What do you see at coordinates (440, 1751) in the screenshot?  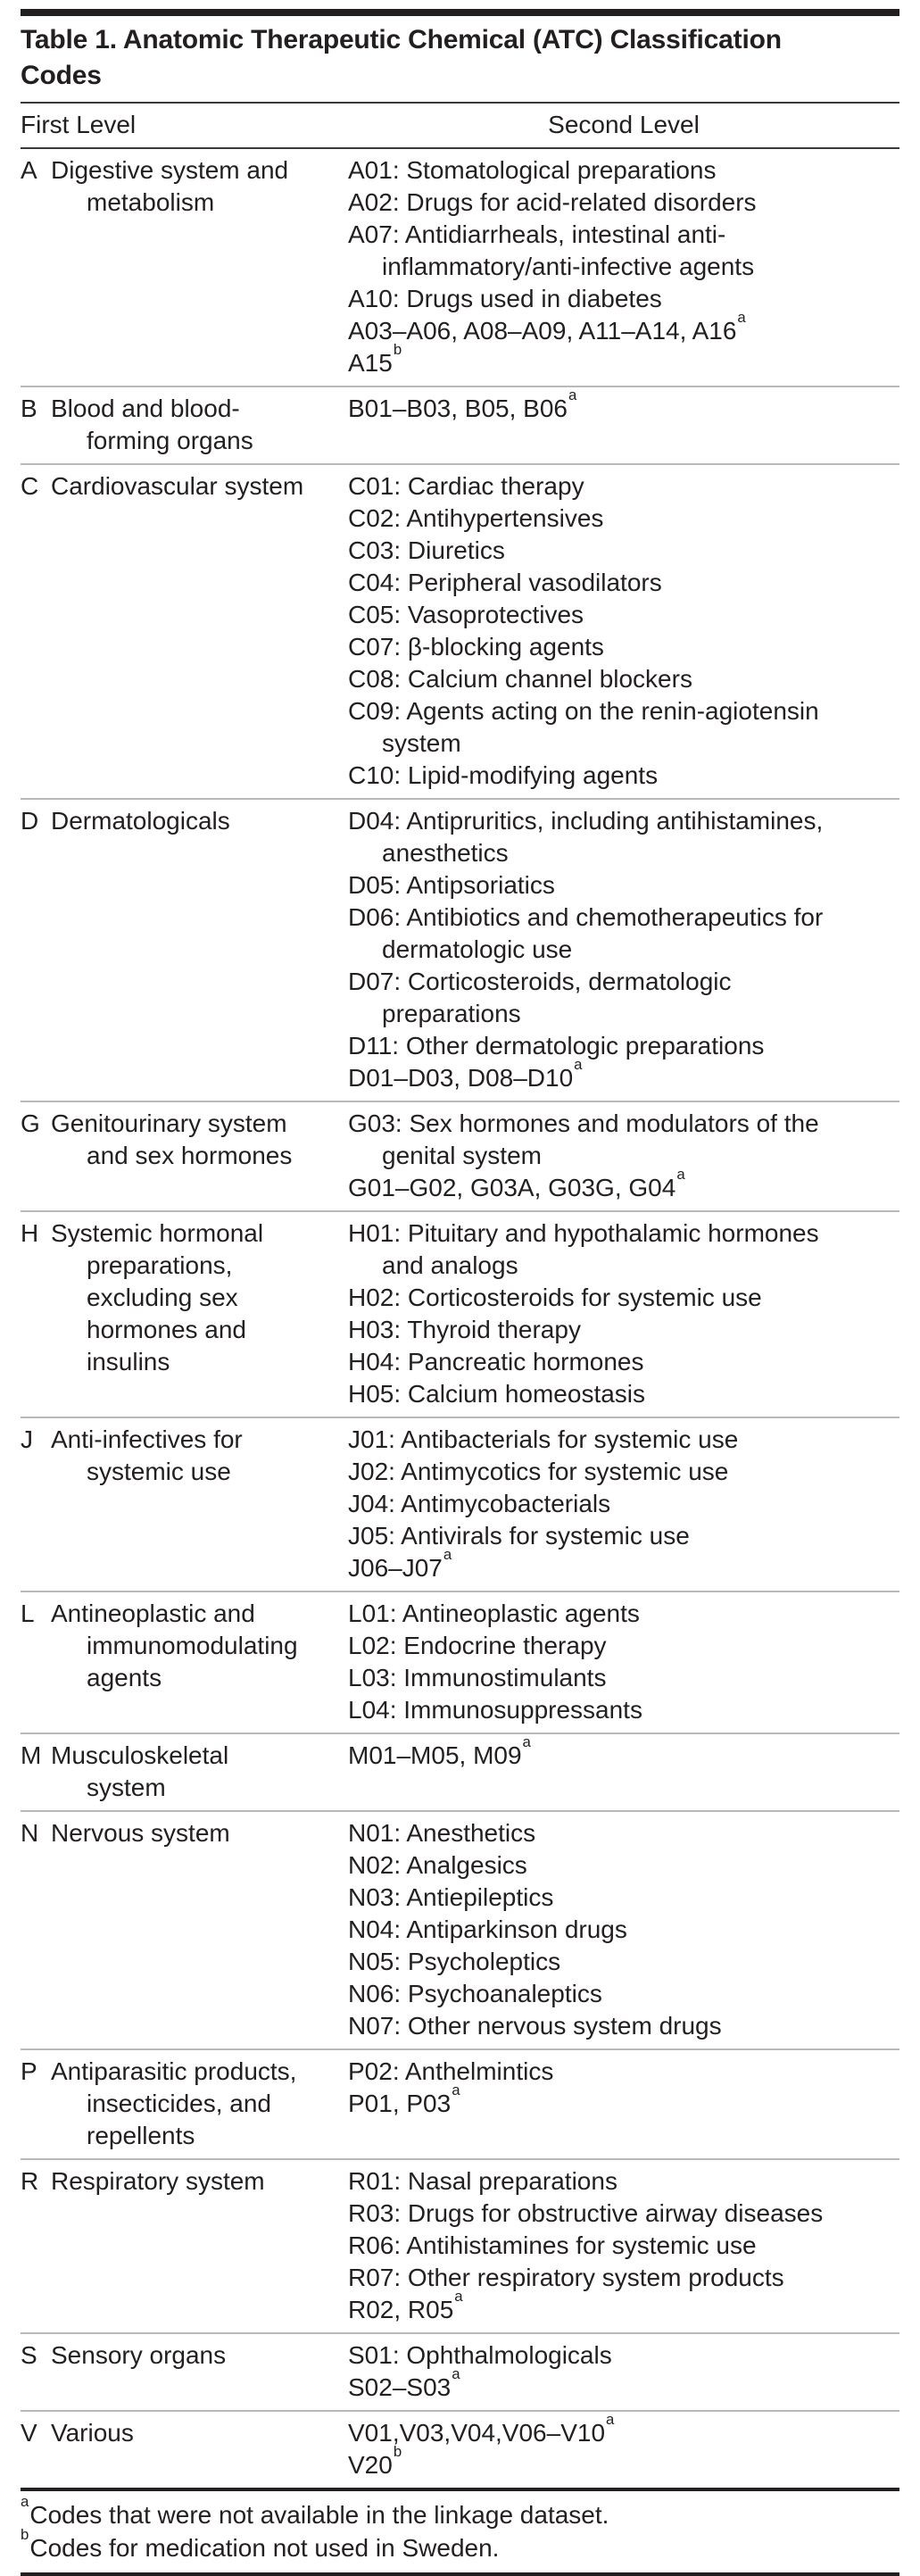 I see `second-level-item: M01–M05, M09a` at bounding box center [440, 1751].